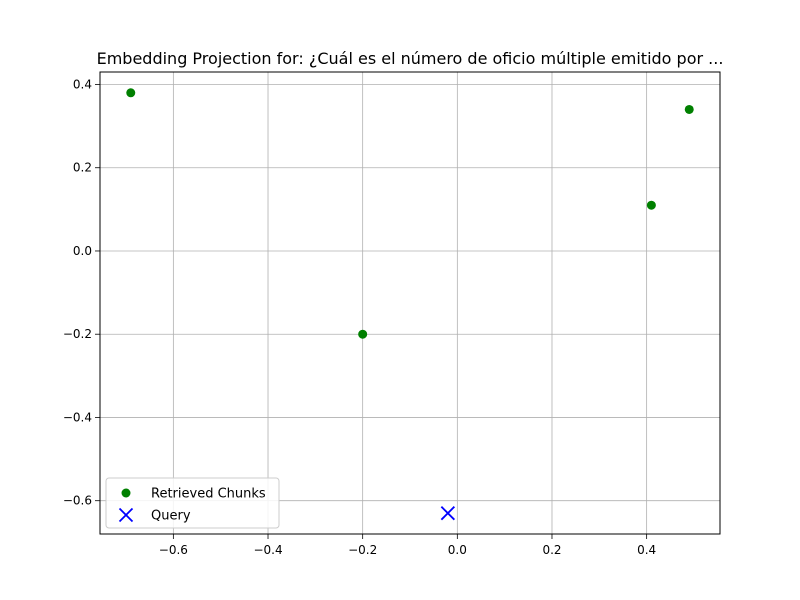 This screenshot has height=600, width=800. I want to click on y-tick-label: 0.2, so click(82, 168).